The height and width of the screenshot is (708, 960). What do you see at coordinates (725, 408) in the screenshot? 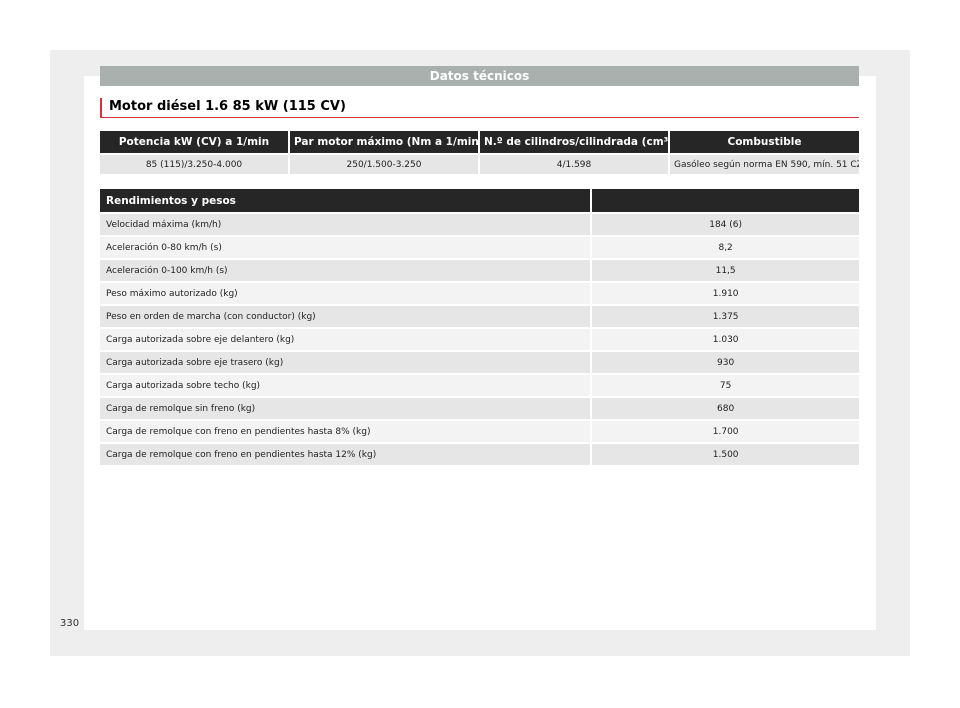
I see `row-value: 680` at bounding box center [725, 408].